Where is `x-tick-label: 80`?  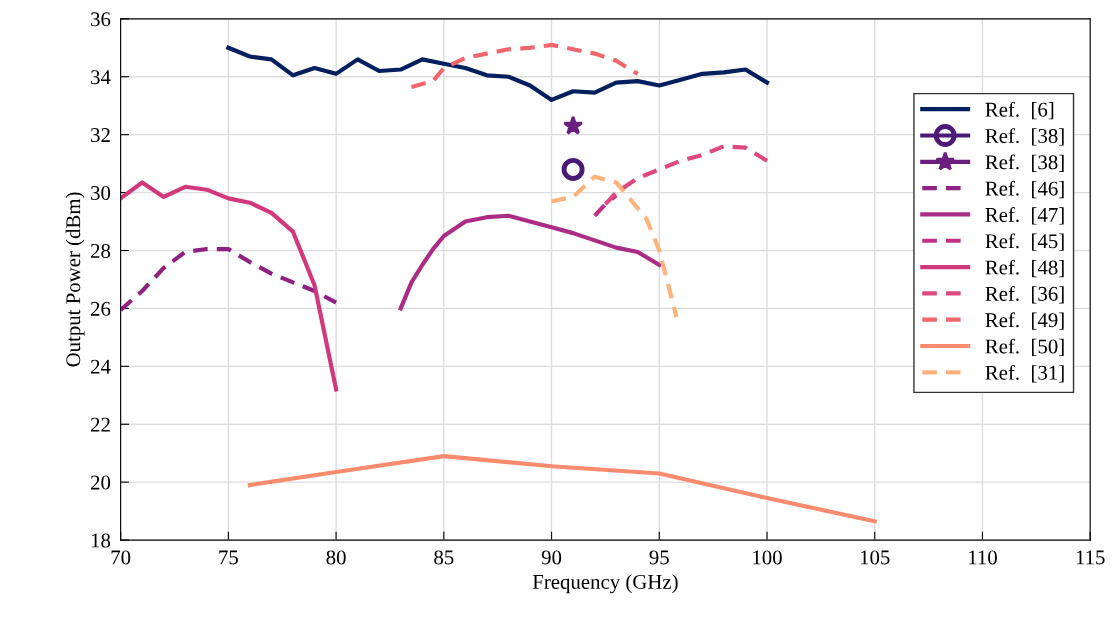
x-tick-label: 80 is located at coordinates (336, 557).